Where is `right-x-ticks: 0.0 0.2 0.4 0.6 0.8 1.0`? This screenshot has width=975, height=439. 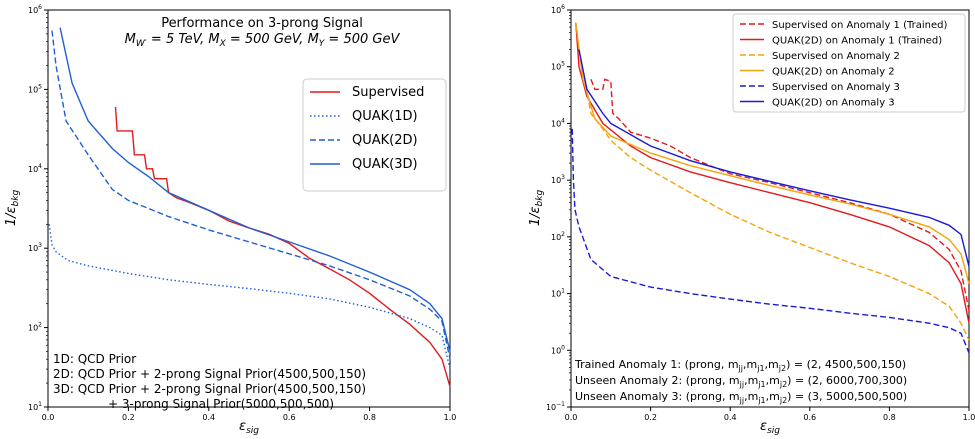
right-x-ticks: 0.0 0.2 0.4 0.6 0.8 1.0 is located at coordinates (770, 414).